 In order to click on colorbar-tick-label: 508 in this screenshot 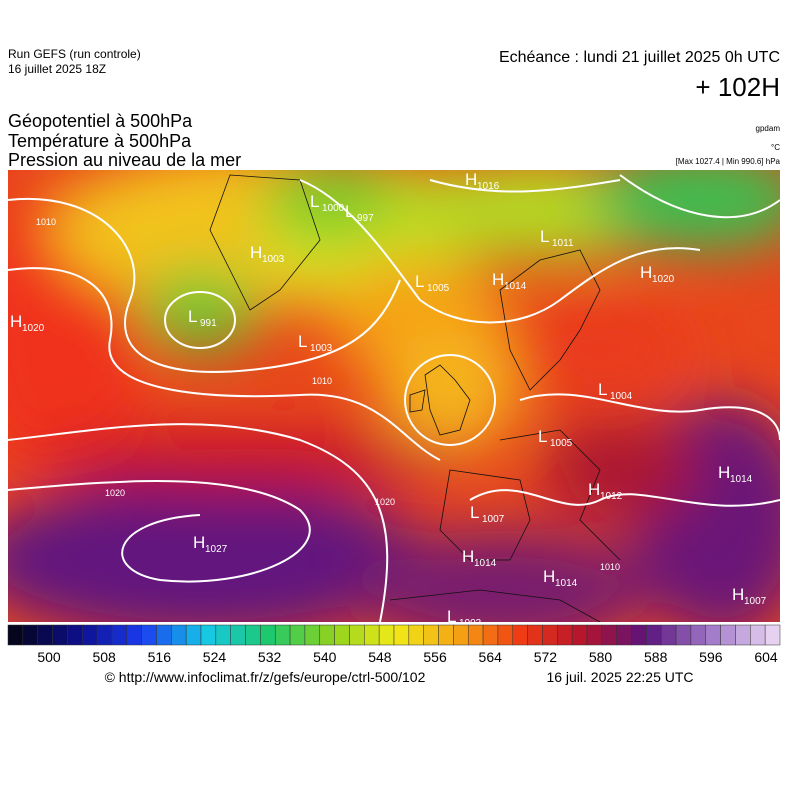, I will do `click(104, 657)`.